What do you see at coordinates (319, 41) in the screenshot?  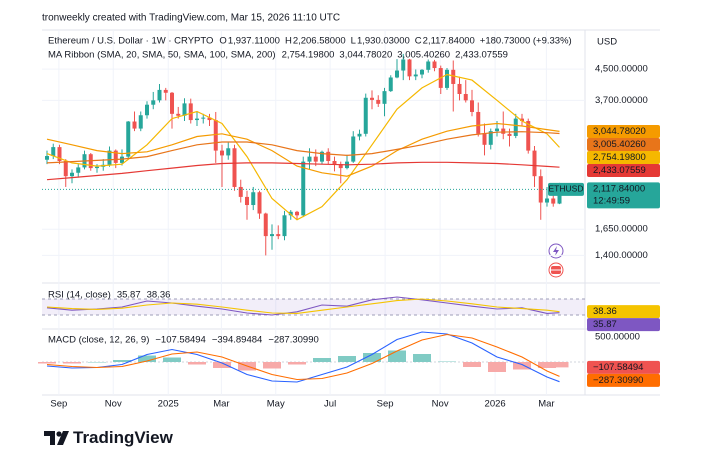 I see `legend-text: 2,206.58000` at bounding box center [319, 41].